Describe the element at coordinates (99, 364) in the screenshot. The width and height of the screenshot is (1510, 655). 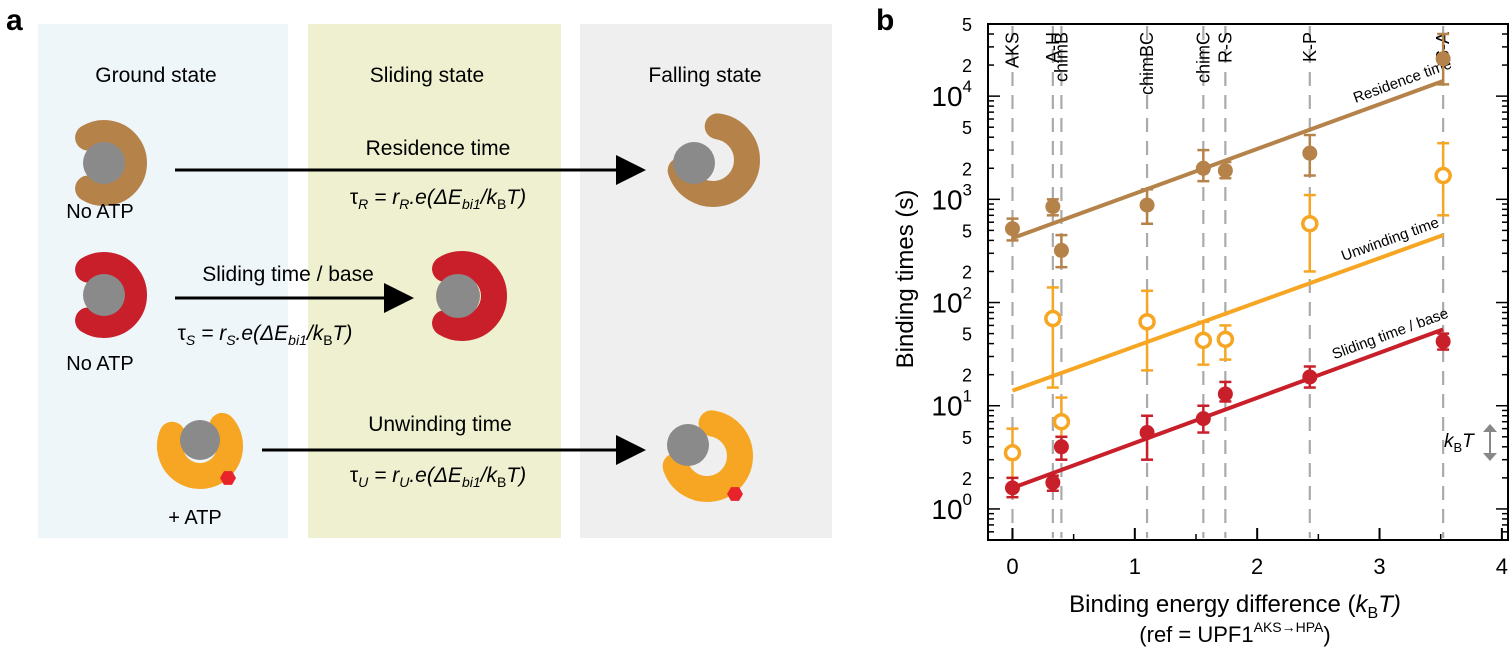
I see `no-atp-label-2: No ATP` at that location.